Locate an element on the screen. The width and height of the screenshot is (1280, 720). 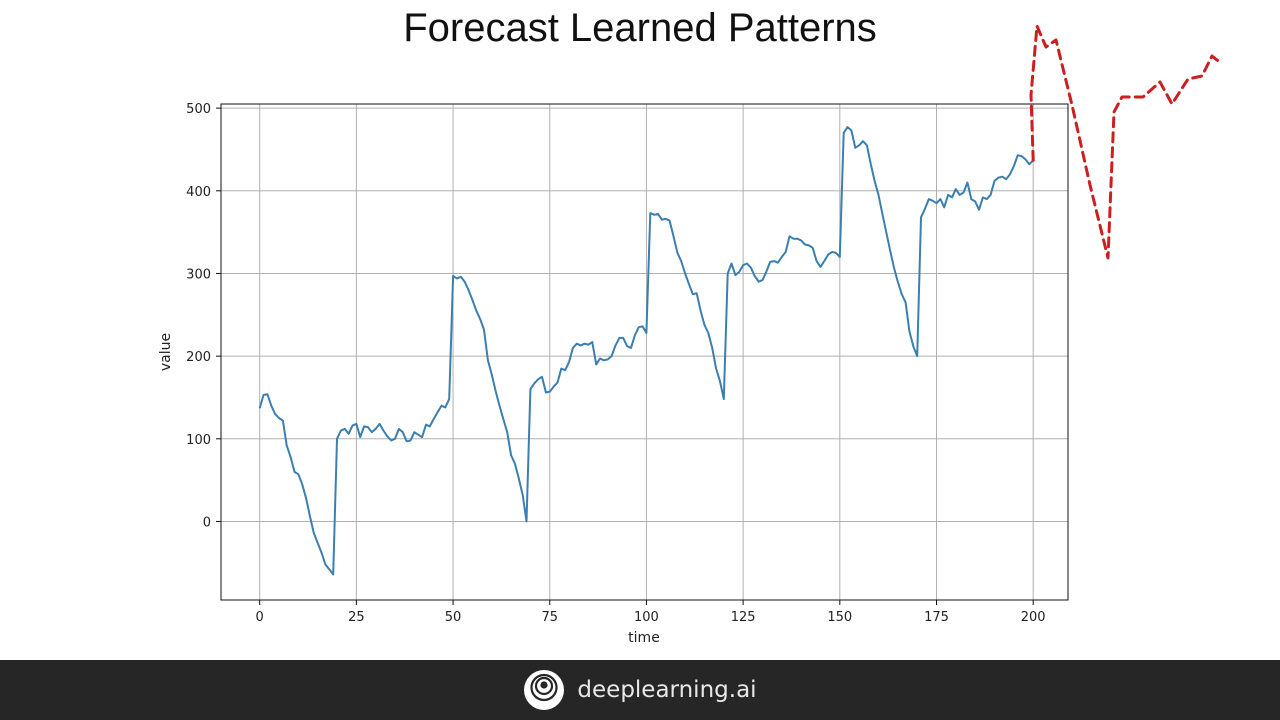
y-tick-label: 300 is located at coordinates (198, 274).